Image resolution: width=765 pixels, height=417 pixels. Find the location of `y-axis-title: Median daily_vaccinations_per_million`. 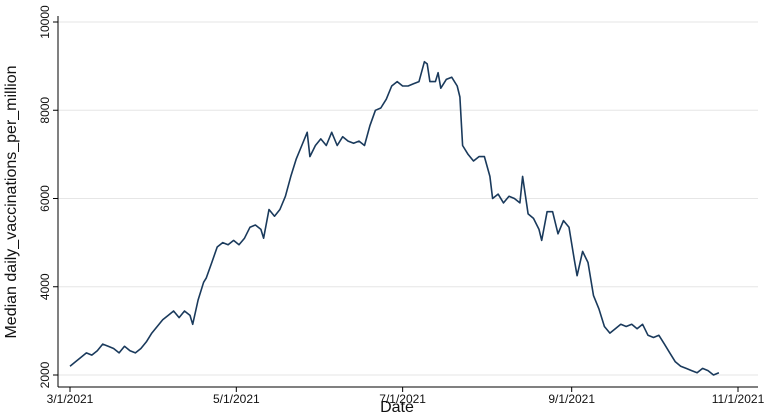

y-axis-title: Median daily_vaccinations_per_million is located at coordinates (11, 201).